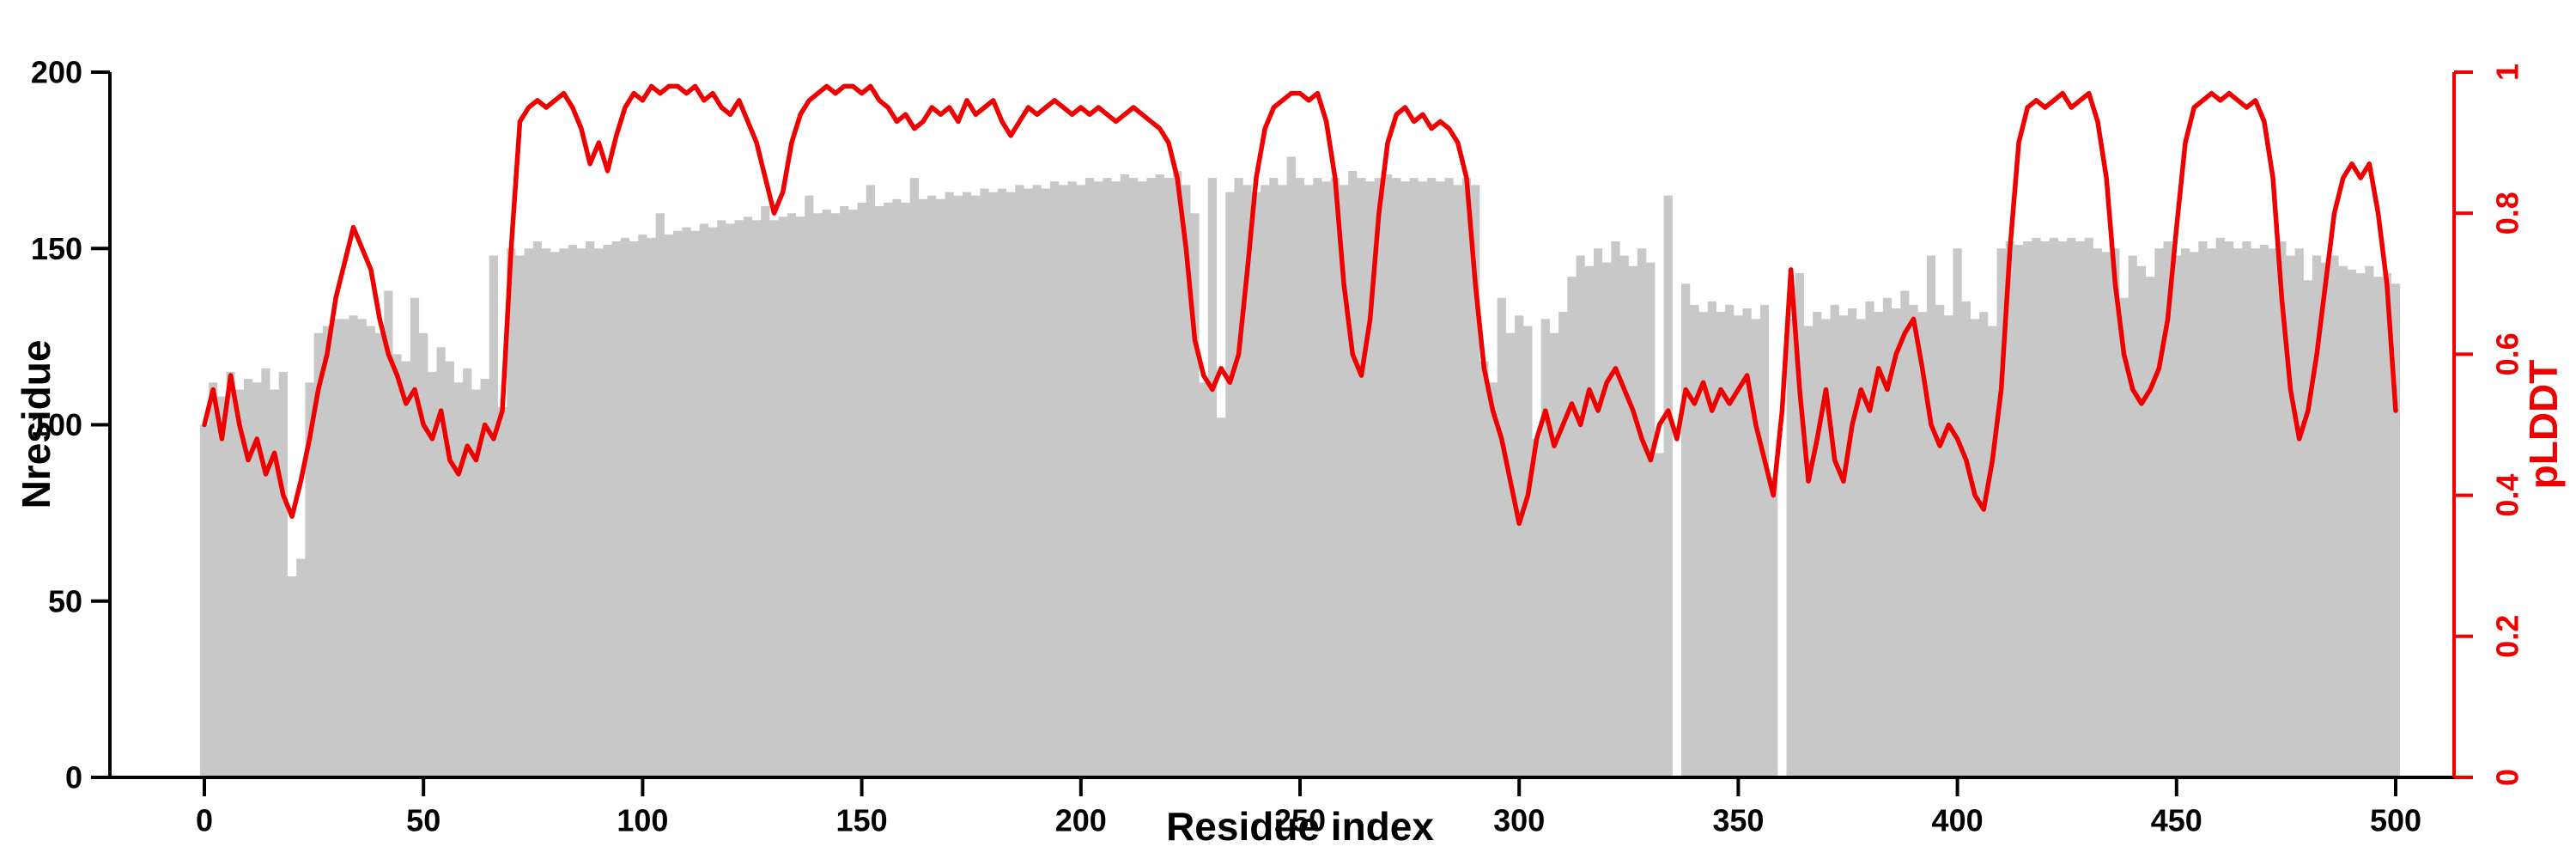  What do you see at coordinates (2488, 425) in the screenshot?
I see `right-axis: 0 0.2 0.4 0.6 0.8 1` at bounding box center [2488, 425].